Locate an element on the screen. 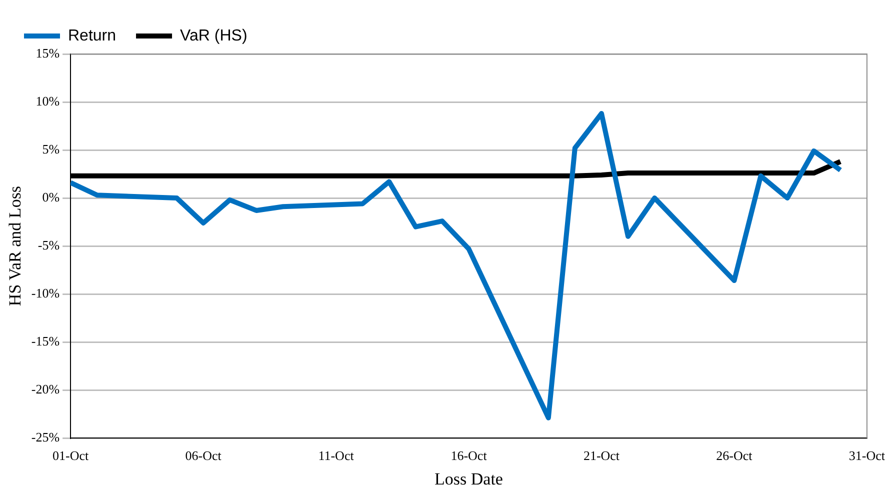  x-tick-label: 01-Oct is located at coordinates (70, 456).